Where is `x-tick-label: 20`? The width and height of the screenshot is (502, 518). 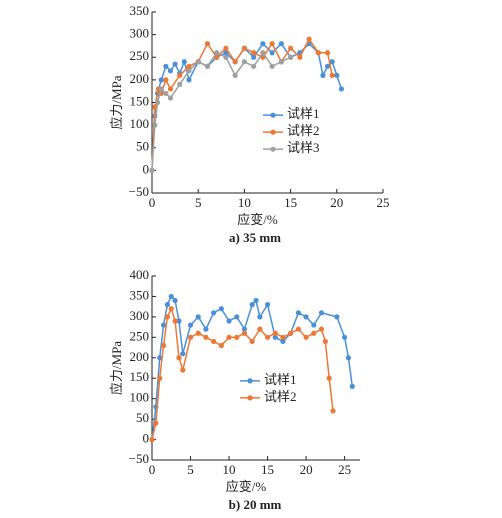
x-tick-label: 20 is located at coordinates (306, 469).